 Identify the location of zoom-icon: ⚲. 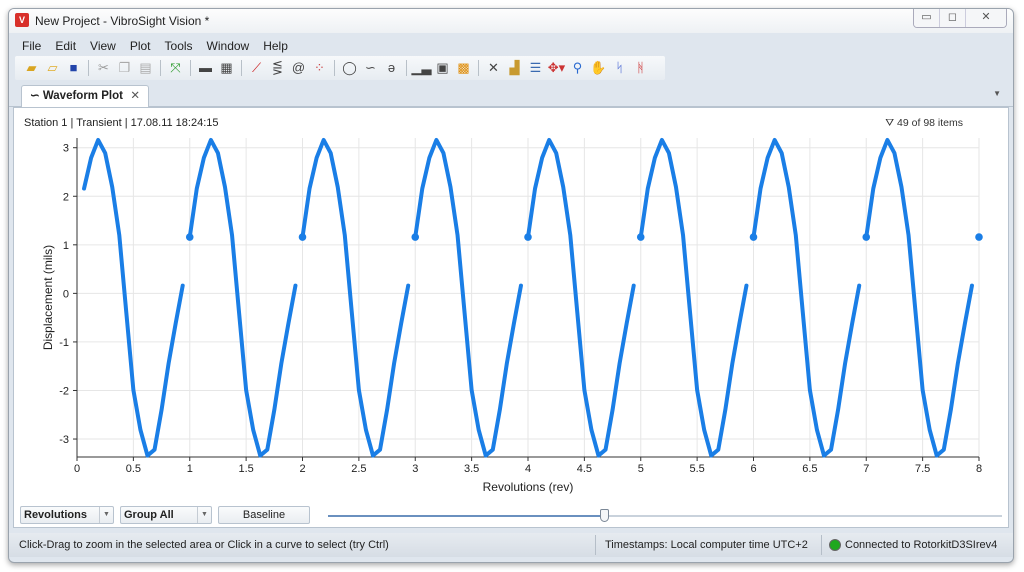
(577, 67).